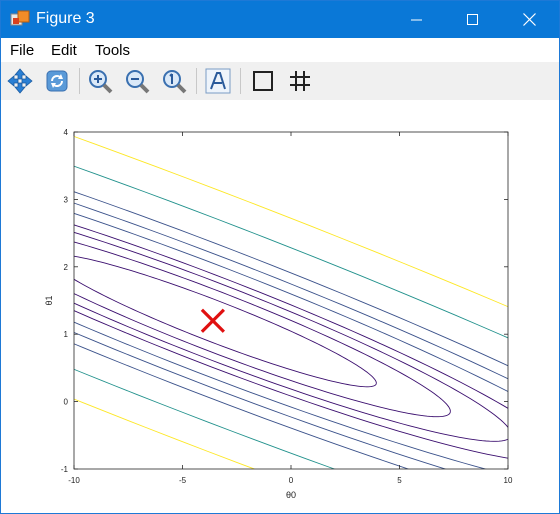  Describe the element at coordinates (66, 267) in the screenshot. I see `y-tick-label: 2` at that location.